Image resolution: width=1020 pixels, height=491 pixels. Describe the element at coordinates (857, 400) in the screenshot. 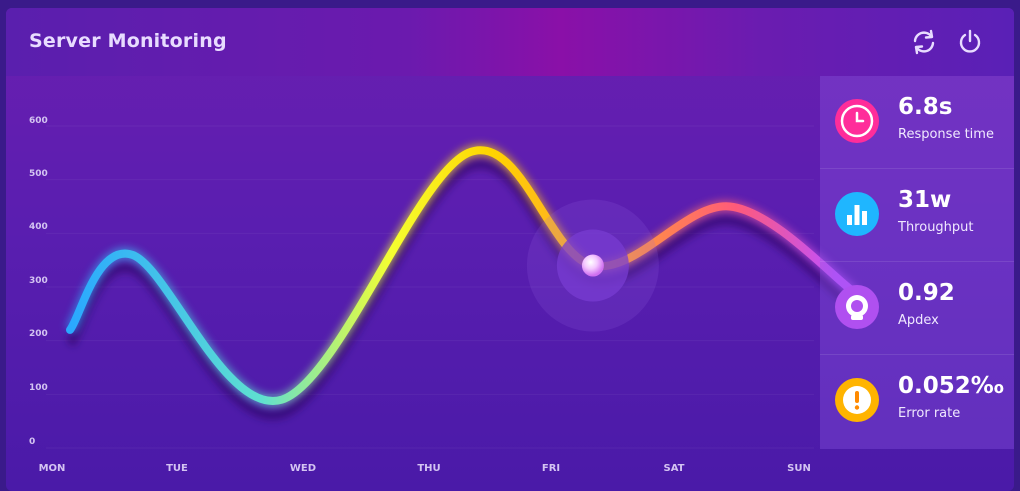

I see `alert-icon` at that location.